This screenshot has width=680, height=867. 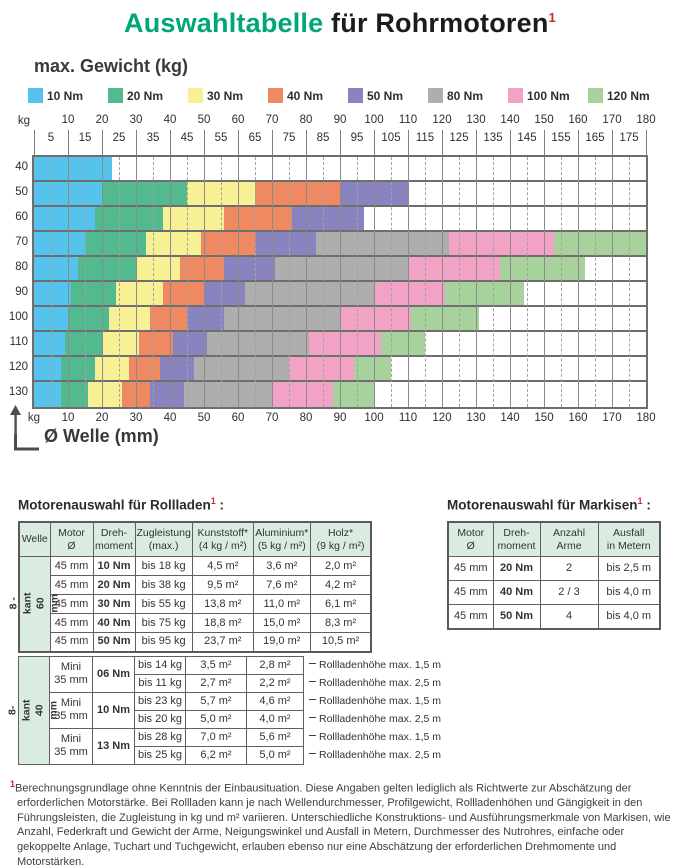 I want to click on x-tick-label: 80, so click(x=306, y=120).